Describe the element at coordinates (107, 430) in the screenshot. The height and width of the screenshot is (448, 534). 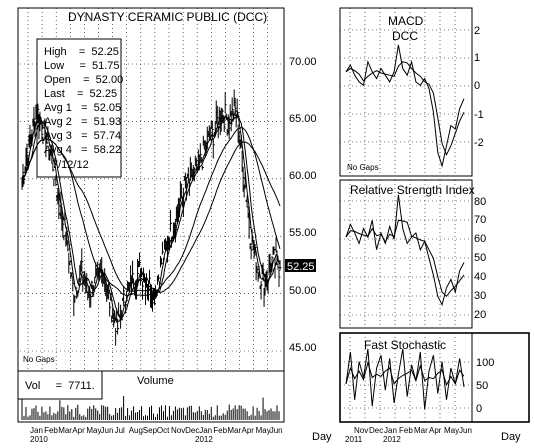
I see `main-x-month-5: Jun` at that location.